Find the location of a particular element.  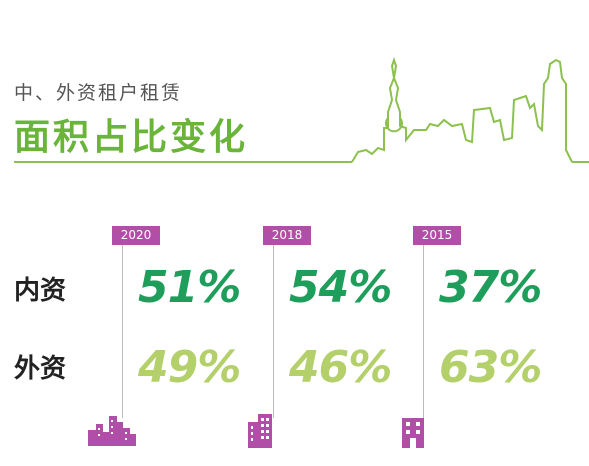

small-building-icon is located at coordinates (413, 433).